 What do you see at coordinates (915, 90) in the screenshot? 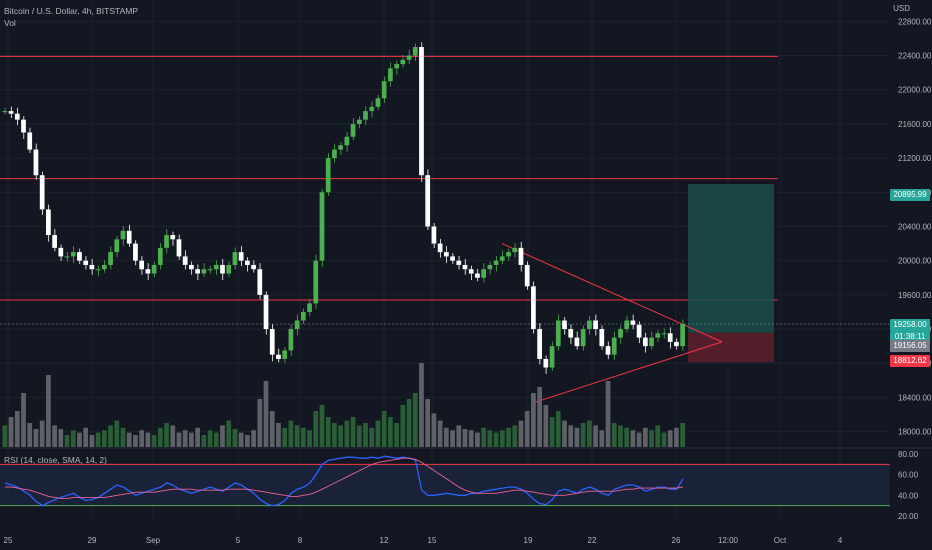
I see `price-tick-label: 22000.00` at bounding box center [915, 90].